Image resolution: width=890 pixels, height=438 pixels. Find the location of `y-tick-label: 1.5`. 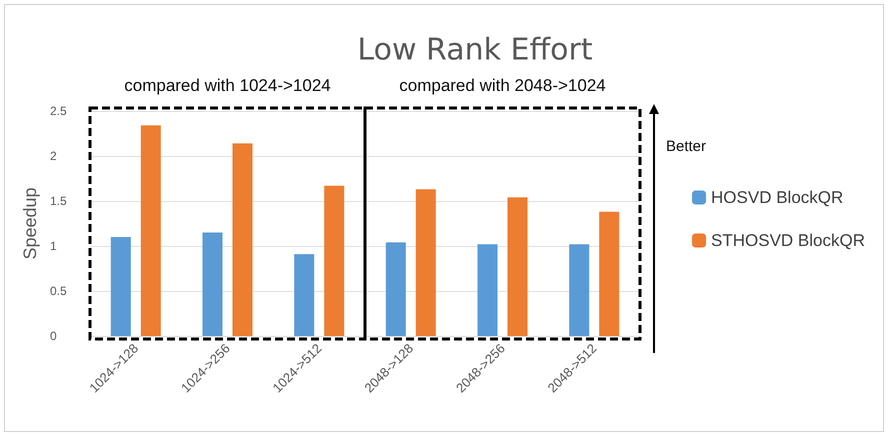

y-tick-label: 1.5 is located at coordinates (59, 201).